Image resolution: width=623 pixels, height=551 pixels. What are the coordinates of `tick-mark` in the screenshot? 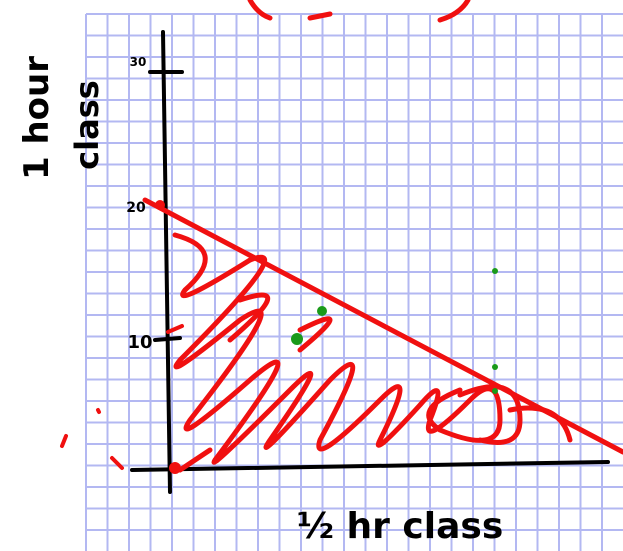 It's located at (167, 339).